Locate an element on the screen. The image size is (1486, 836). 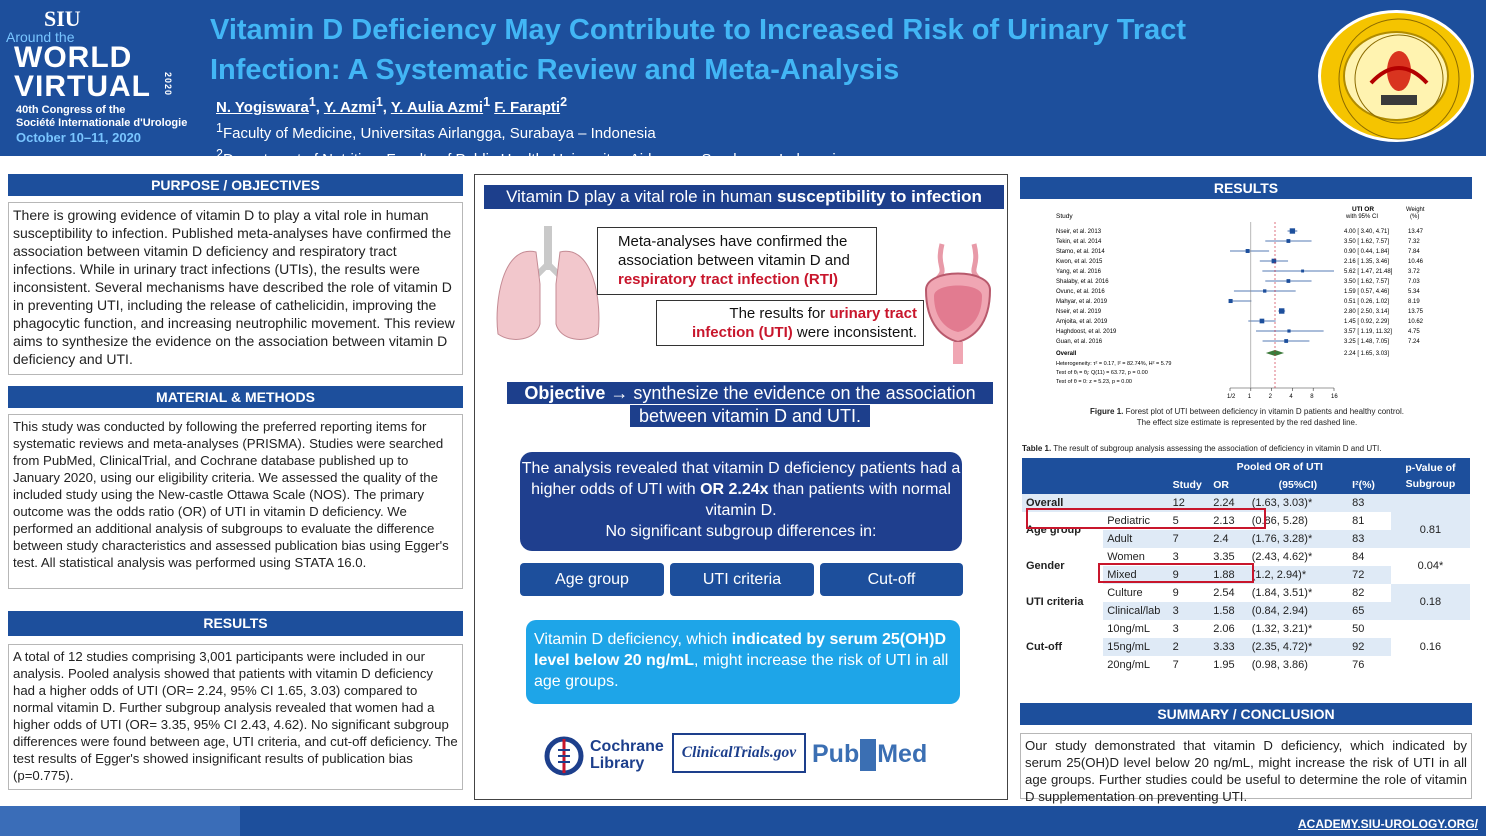
forest-weight-label: 7.32 is located at coordinates (1414, 242).